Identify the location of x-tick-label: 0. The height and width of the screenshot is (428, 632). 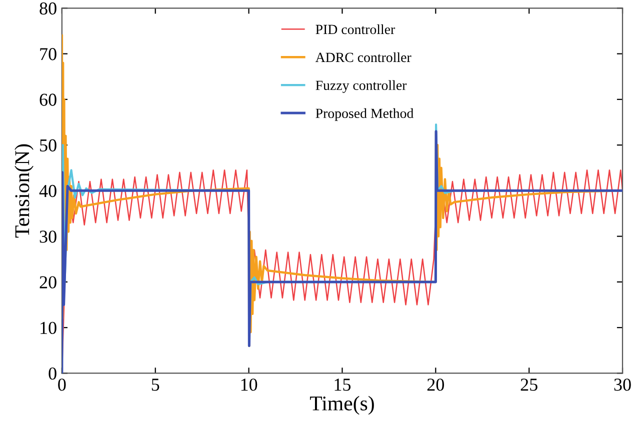
(62, 384).